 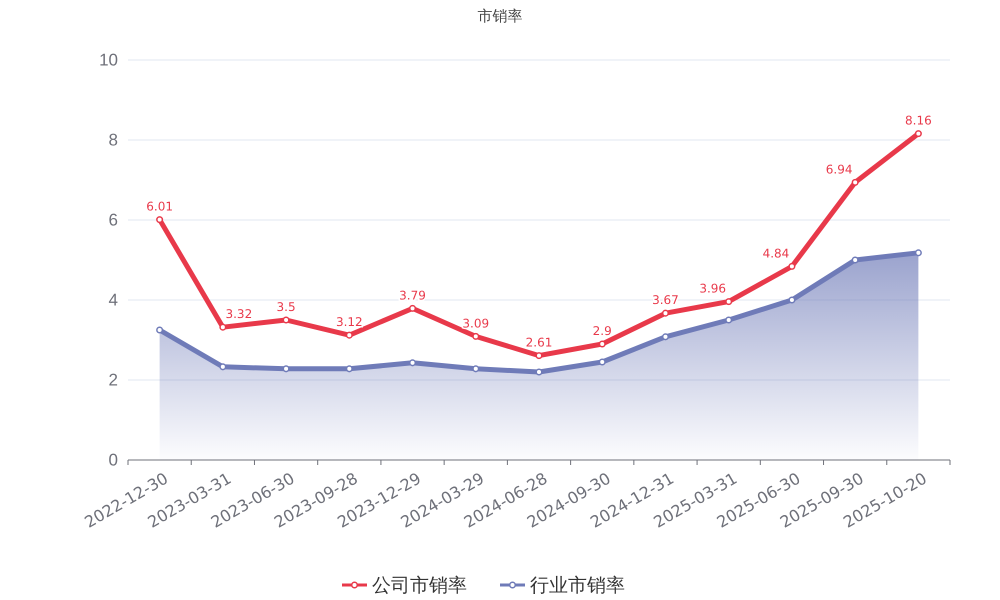 What do you see at coordinates (113, 220) in the screenshot?
I see `y-tick-label: 6` at bounding box center [113, 220].